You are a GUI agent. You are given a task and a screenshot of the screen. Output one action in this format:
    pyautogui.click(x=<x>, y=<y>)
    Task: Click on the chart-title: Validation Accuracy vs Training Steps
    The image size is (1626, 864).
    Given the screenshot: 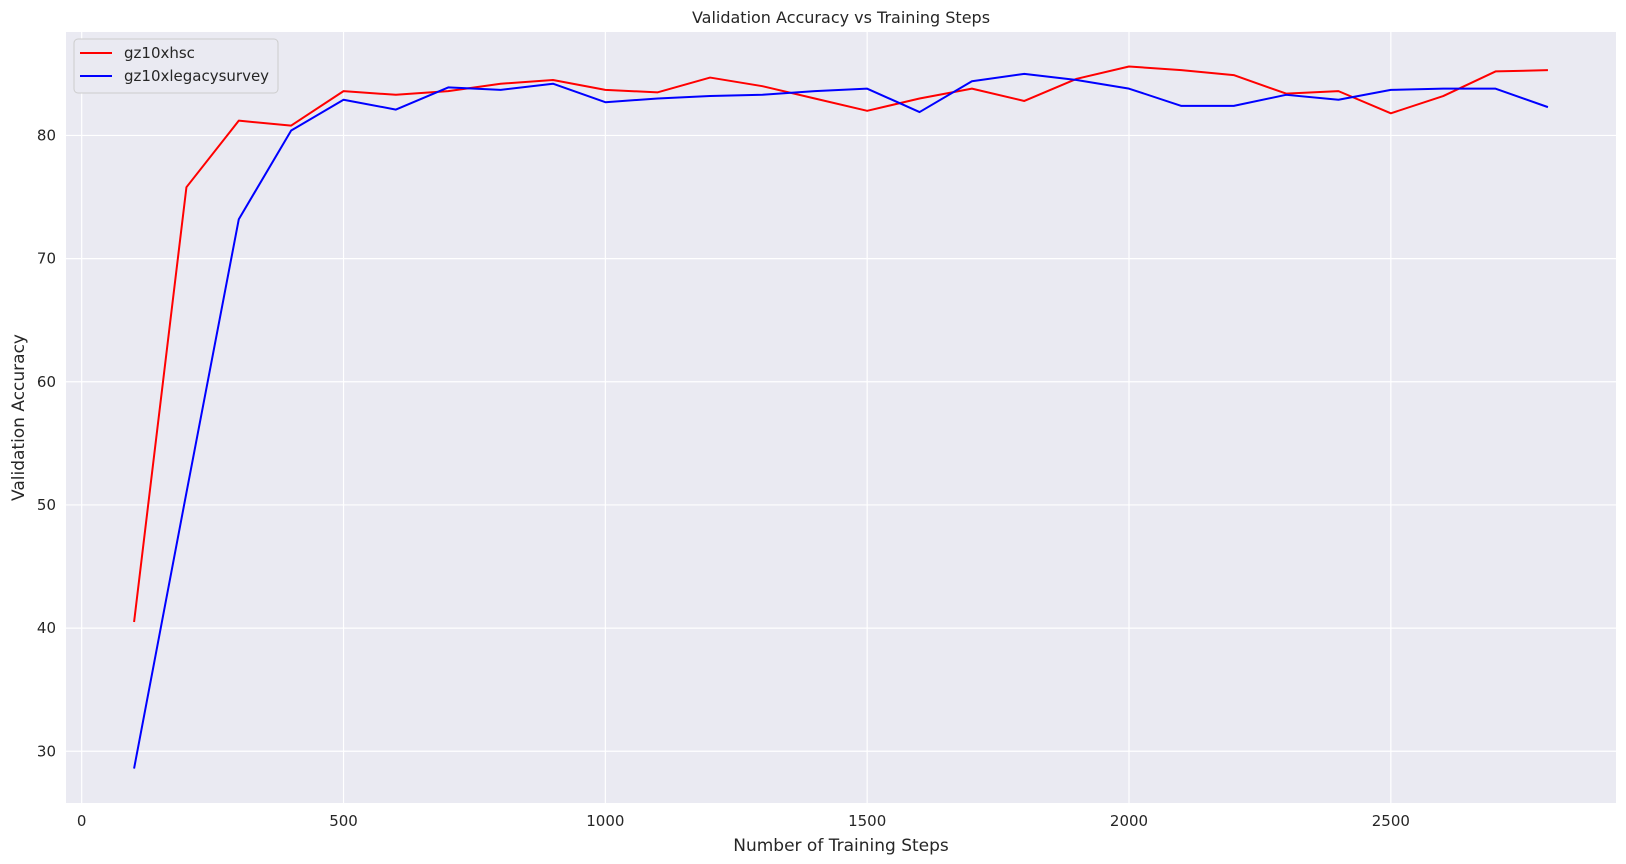 What is the action you would take?
    pyautogui.click(x=841, y=17)
    